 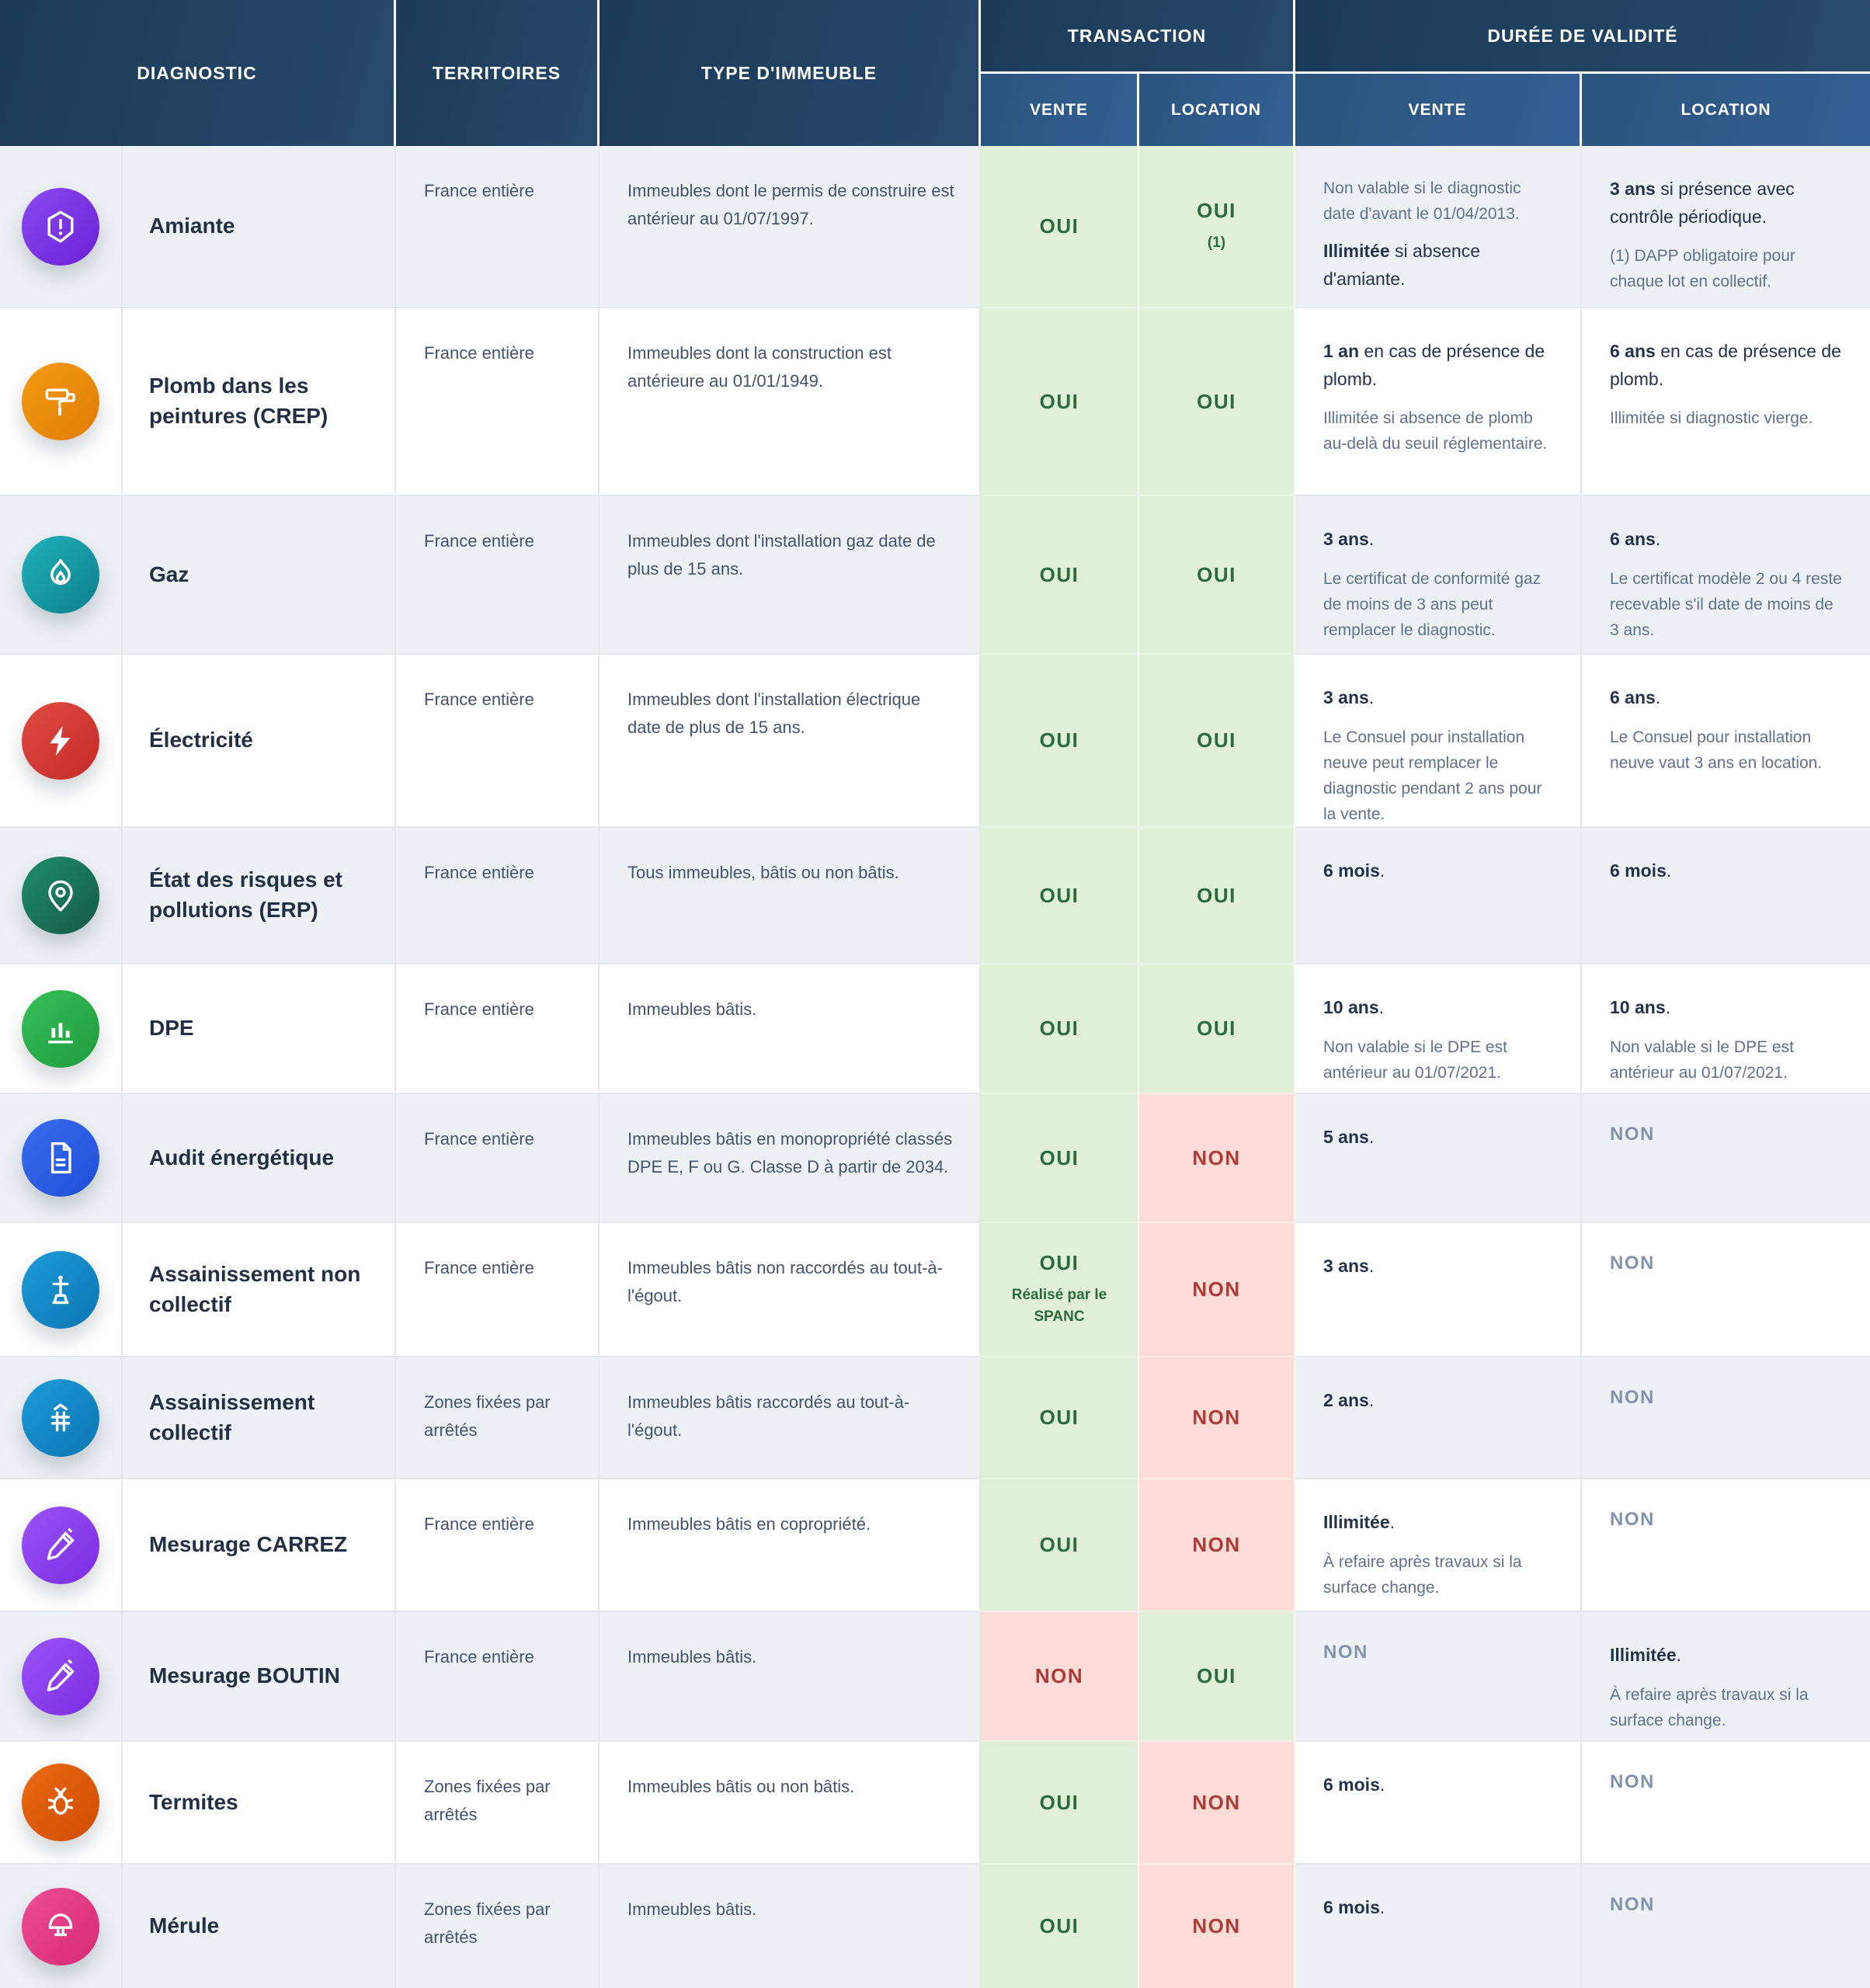 I want to click on header-duree-validite: DURÉE DE VALIDITÉ, so click(x=1582, y=37).